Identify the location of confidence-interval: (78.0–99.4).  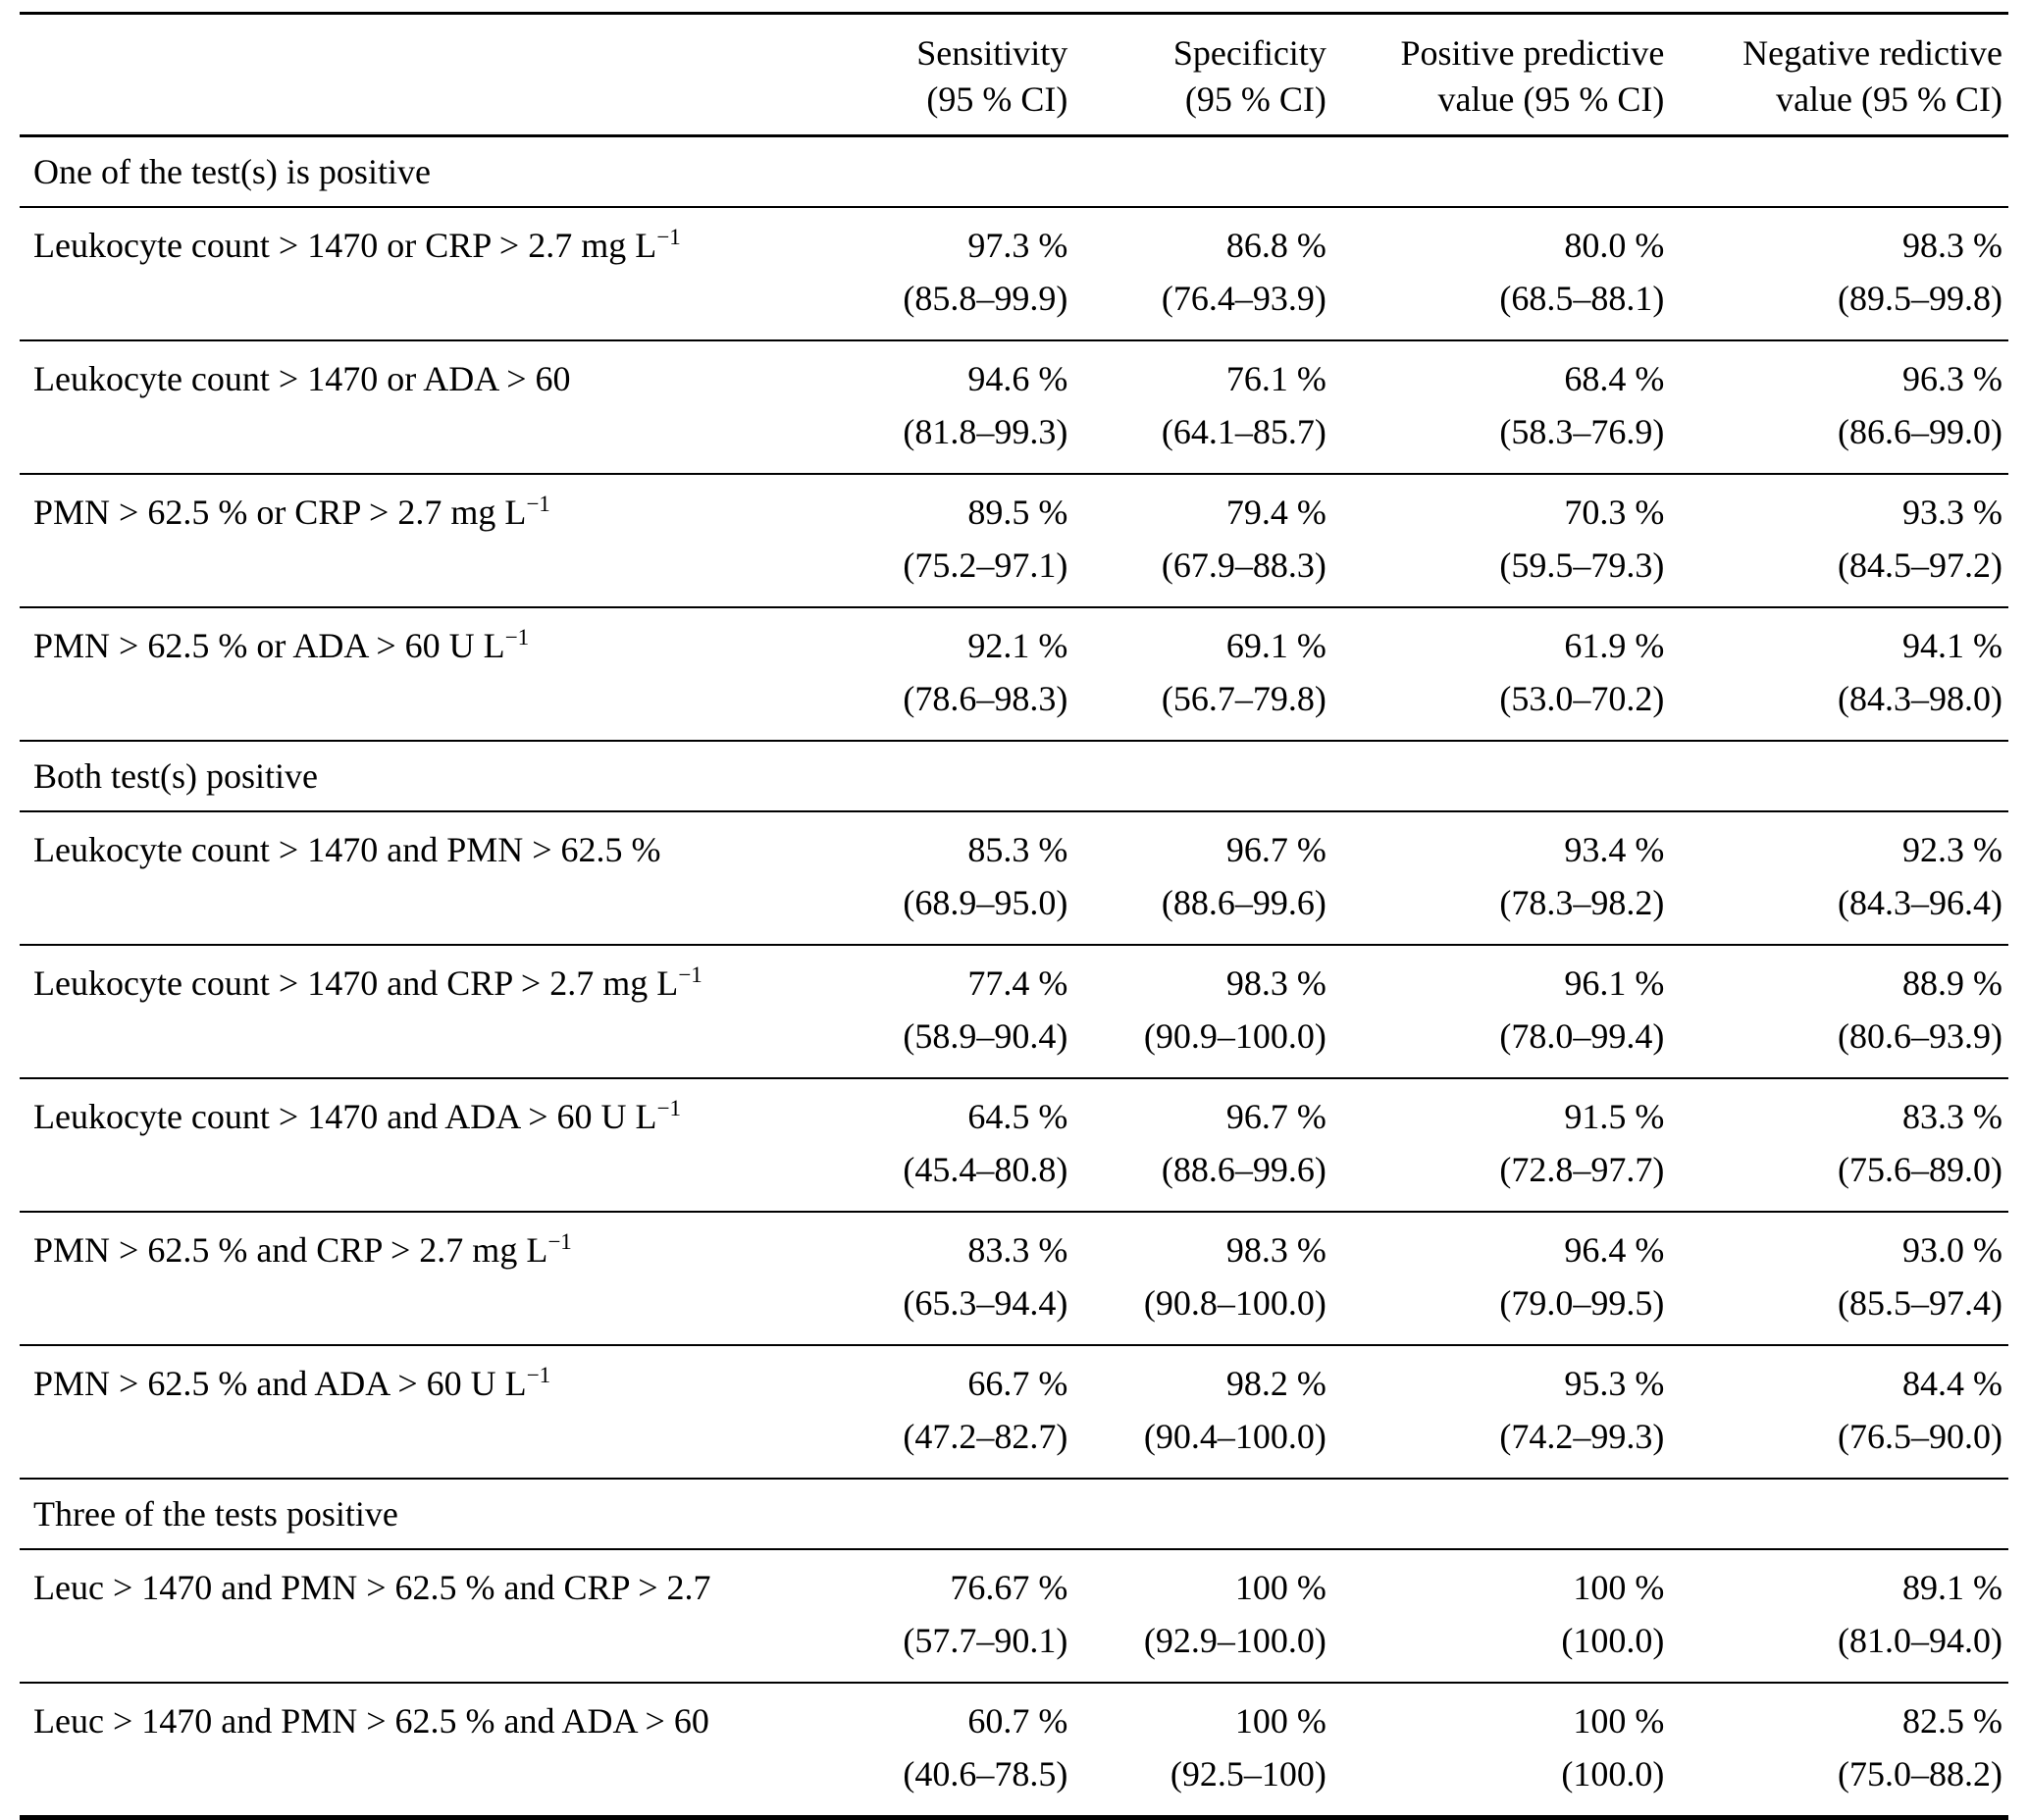
(1582, 1036).